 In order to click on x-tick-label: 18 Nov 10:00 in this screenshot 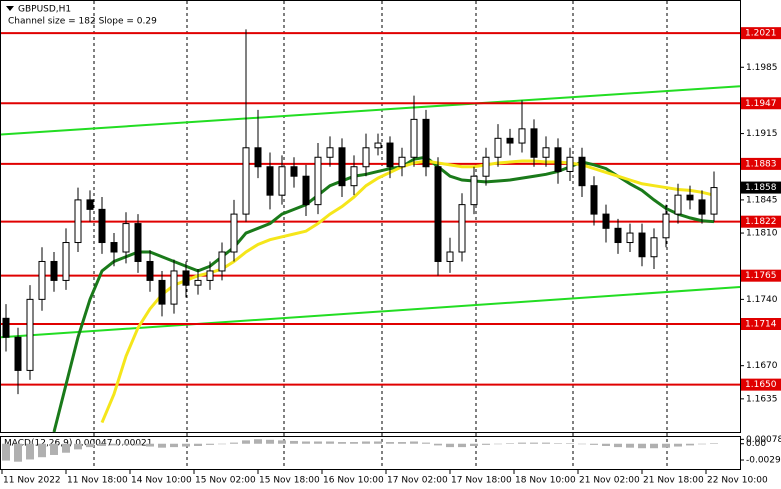, I will do `click(545, 481)`.